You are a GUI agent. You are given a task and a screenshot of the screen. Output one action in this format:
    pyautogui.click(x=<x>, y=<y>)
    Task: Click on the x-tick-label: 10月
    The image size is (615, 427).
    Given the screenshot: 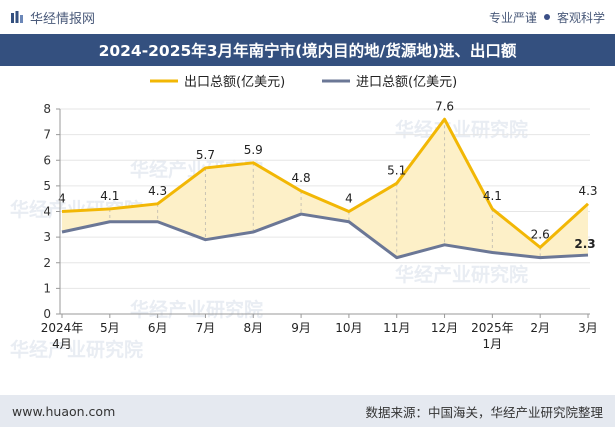 What is the action you would take?
    pyautogui.click(x=348, y=328)
    